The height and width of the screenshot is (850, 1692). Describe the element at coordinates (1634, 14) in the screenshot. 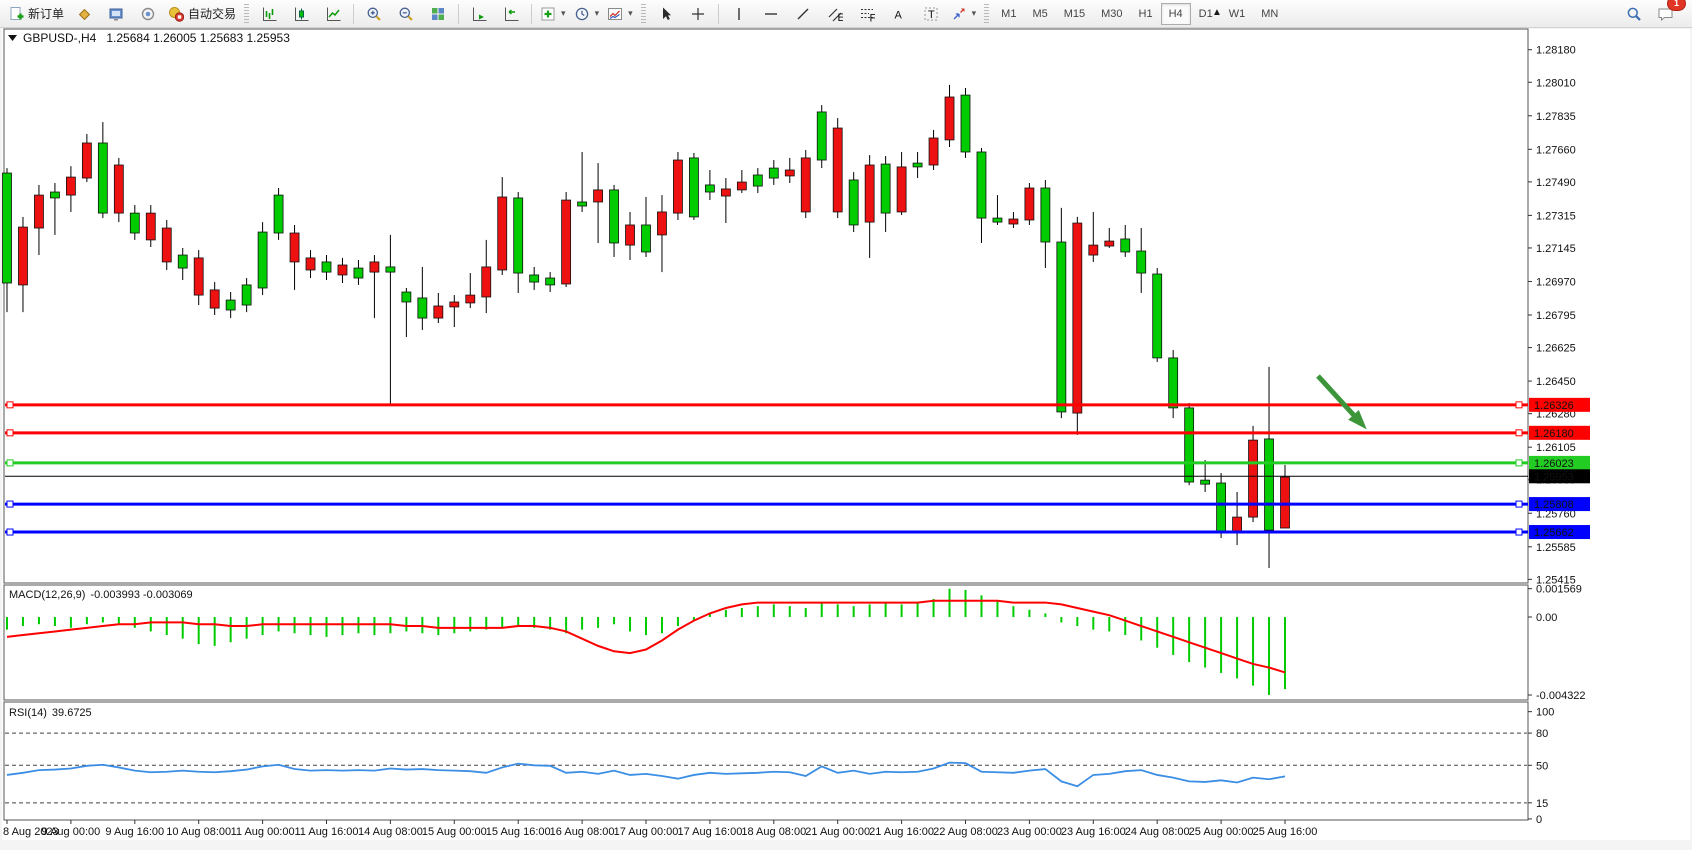

I see `search-button` at that location.